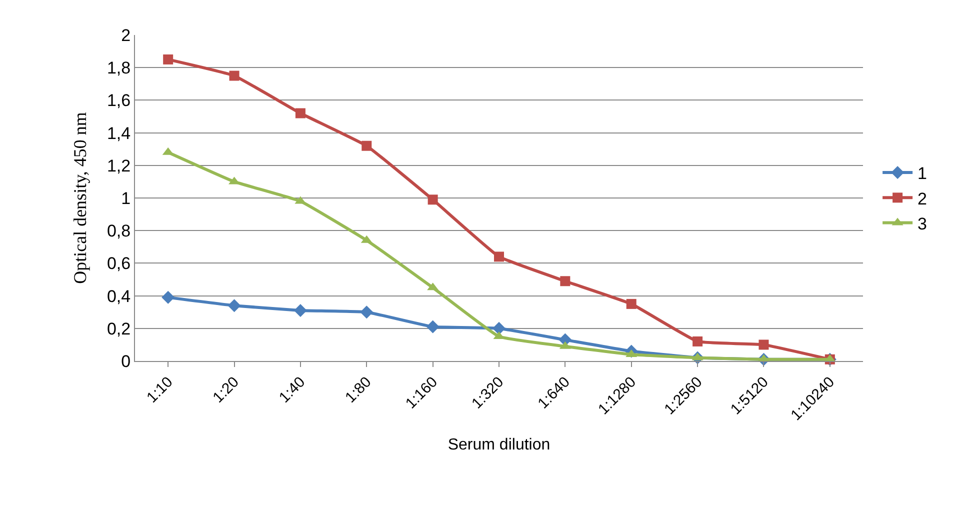 Image resolution: width=965 pixels, height=509 pixels. What do you see at coordinates (118, 231) in the screenshot?
I see `y-tick-label: 0,8` at bounding box center [118, 231].